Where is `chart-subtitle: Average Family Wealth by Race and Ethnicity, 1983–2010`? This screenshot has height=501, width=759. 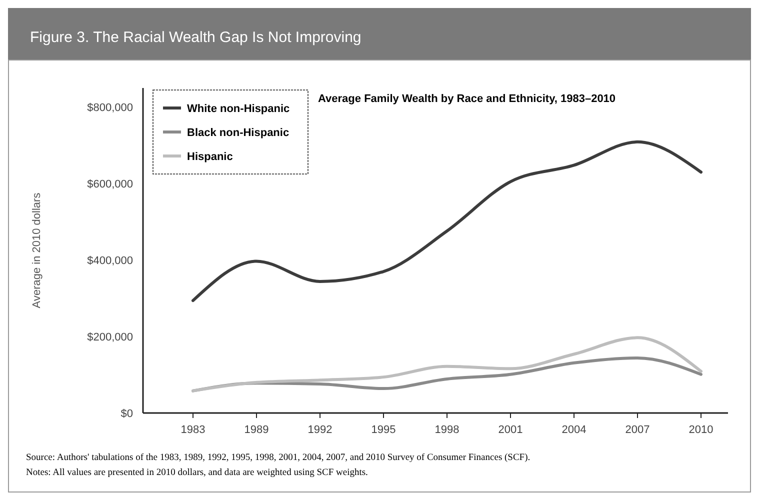
chart-subtitle: Average Family Wealth by Race and Ethnicity, 1983–2010 is located at coordinates (467, 99).